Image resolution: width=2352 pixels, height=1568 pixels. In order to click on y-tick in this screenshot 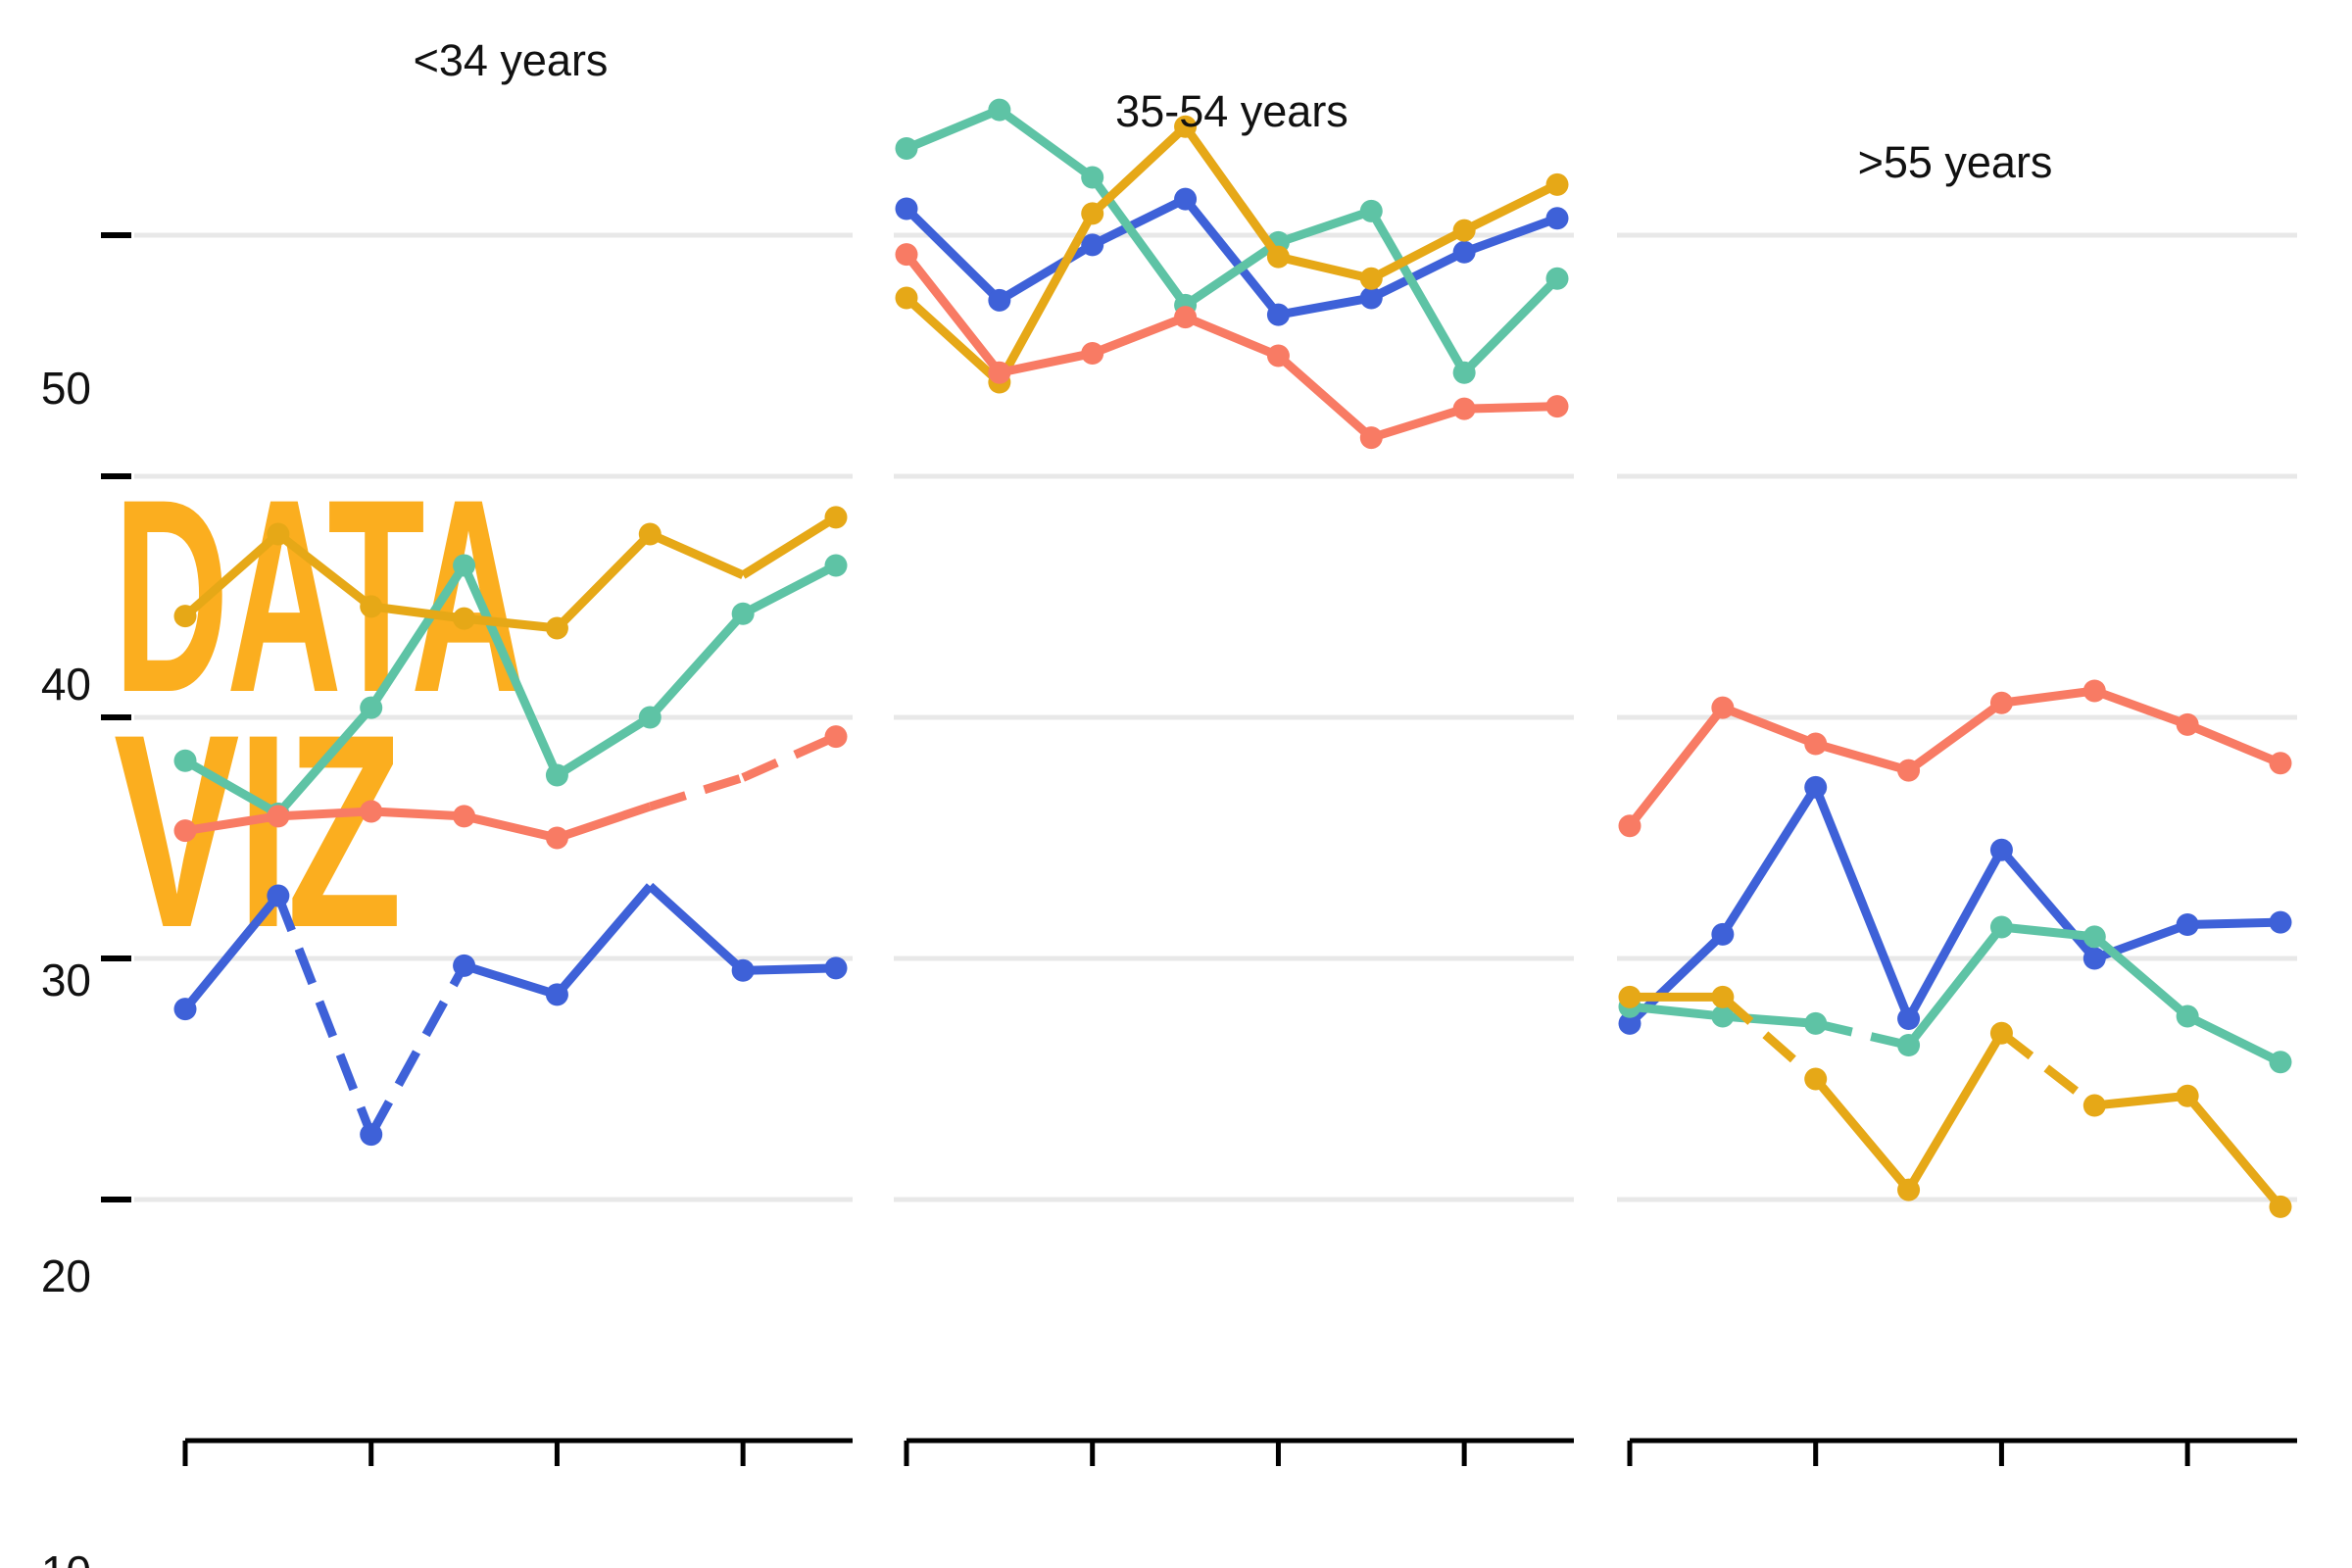, I will do `click(116, 1199)`.